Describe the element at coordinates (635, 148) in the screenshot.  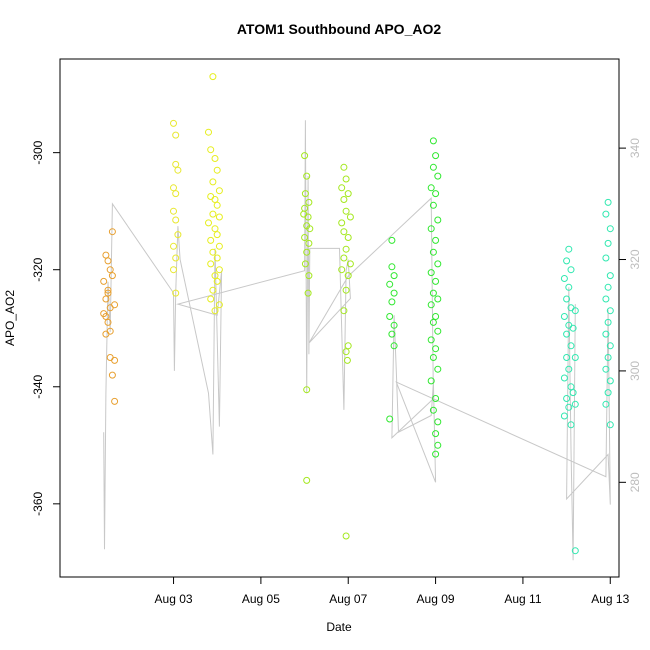
I see `y2-tick-label: 340` at that location.